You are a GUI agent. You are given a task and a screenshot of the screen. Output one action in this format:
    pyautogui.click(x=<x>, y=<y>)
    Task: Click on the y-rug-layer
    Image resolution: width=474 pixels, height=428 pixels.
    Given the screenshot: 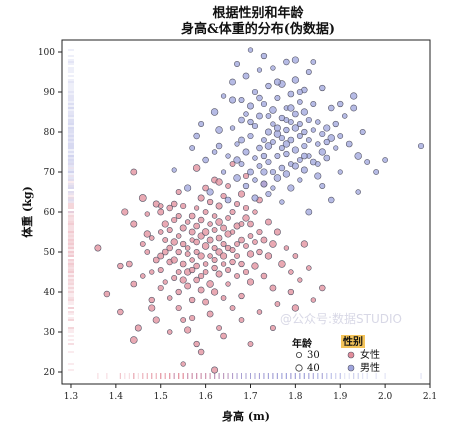 What is the action you would take?
    pyautogui.click(x=70, y=210)
    